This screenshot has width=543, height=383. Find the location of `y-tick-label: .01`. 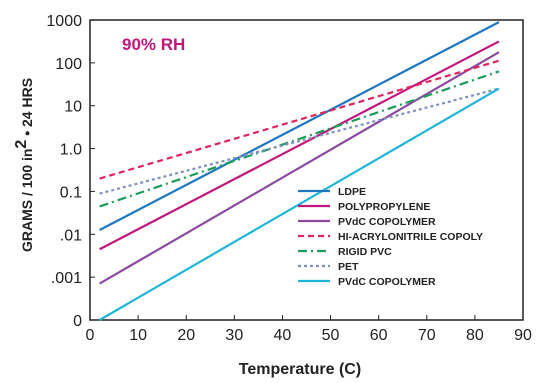

y-tick-label: .01 is located at coordinates (71, 235).